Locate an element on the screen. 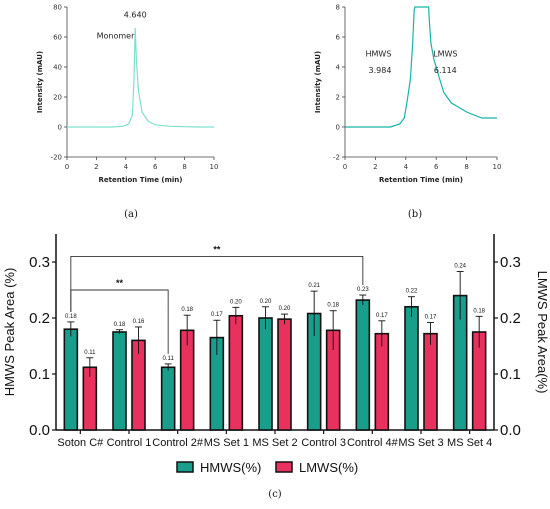 The image size is (550, 509). y-tick-label: 2 is located at coordinates (338, 98).